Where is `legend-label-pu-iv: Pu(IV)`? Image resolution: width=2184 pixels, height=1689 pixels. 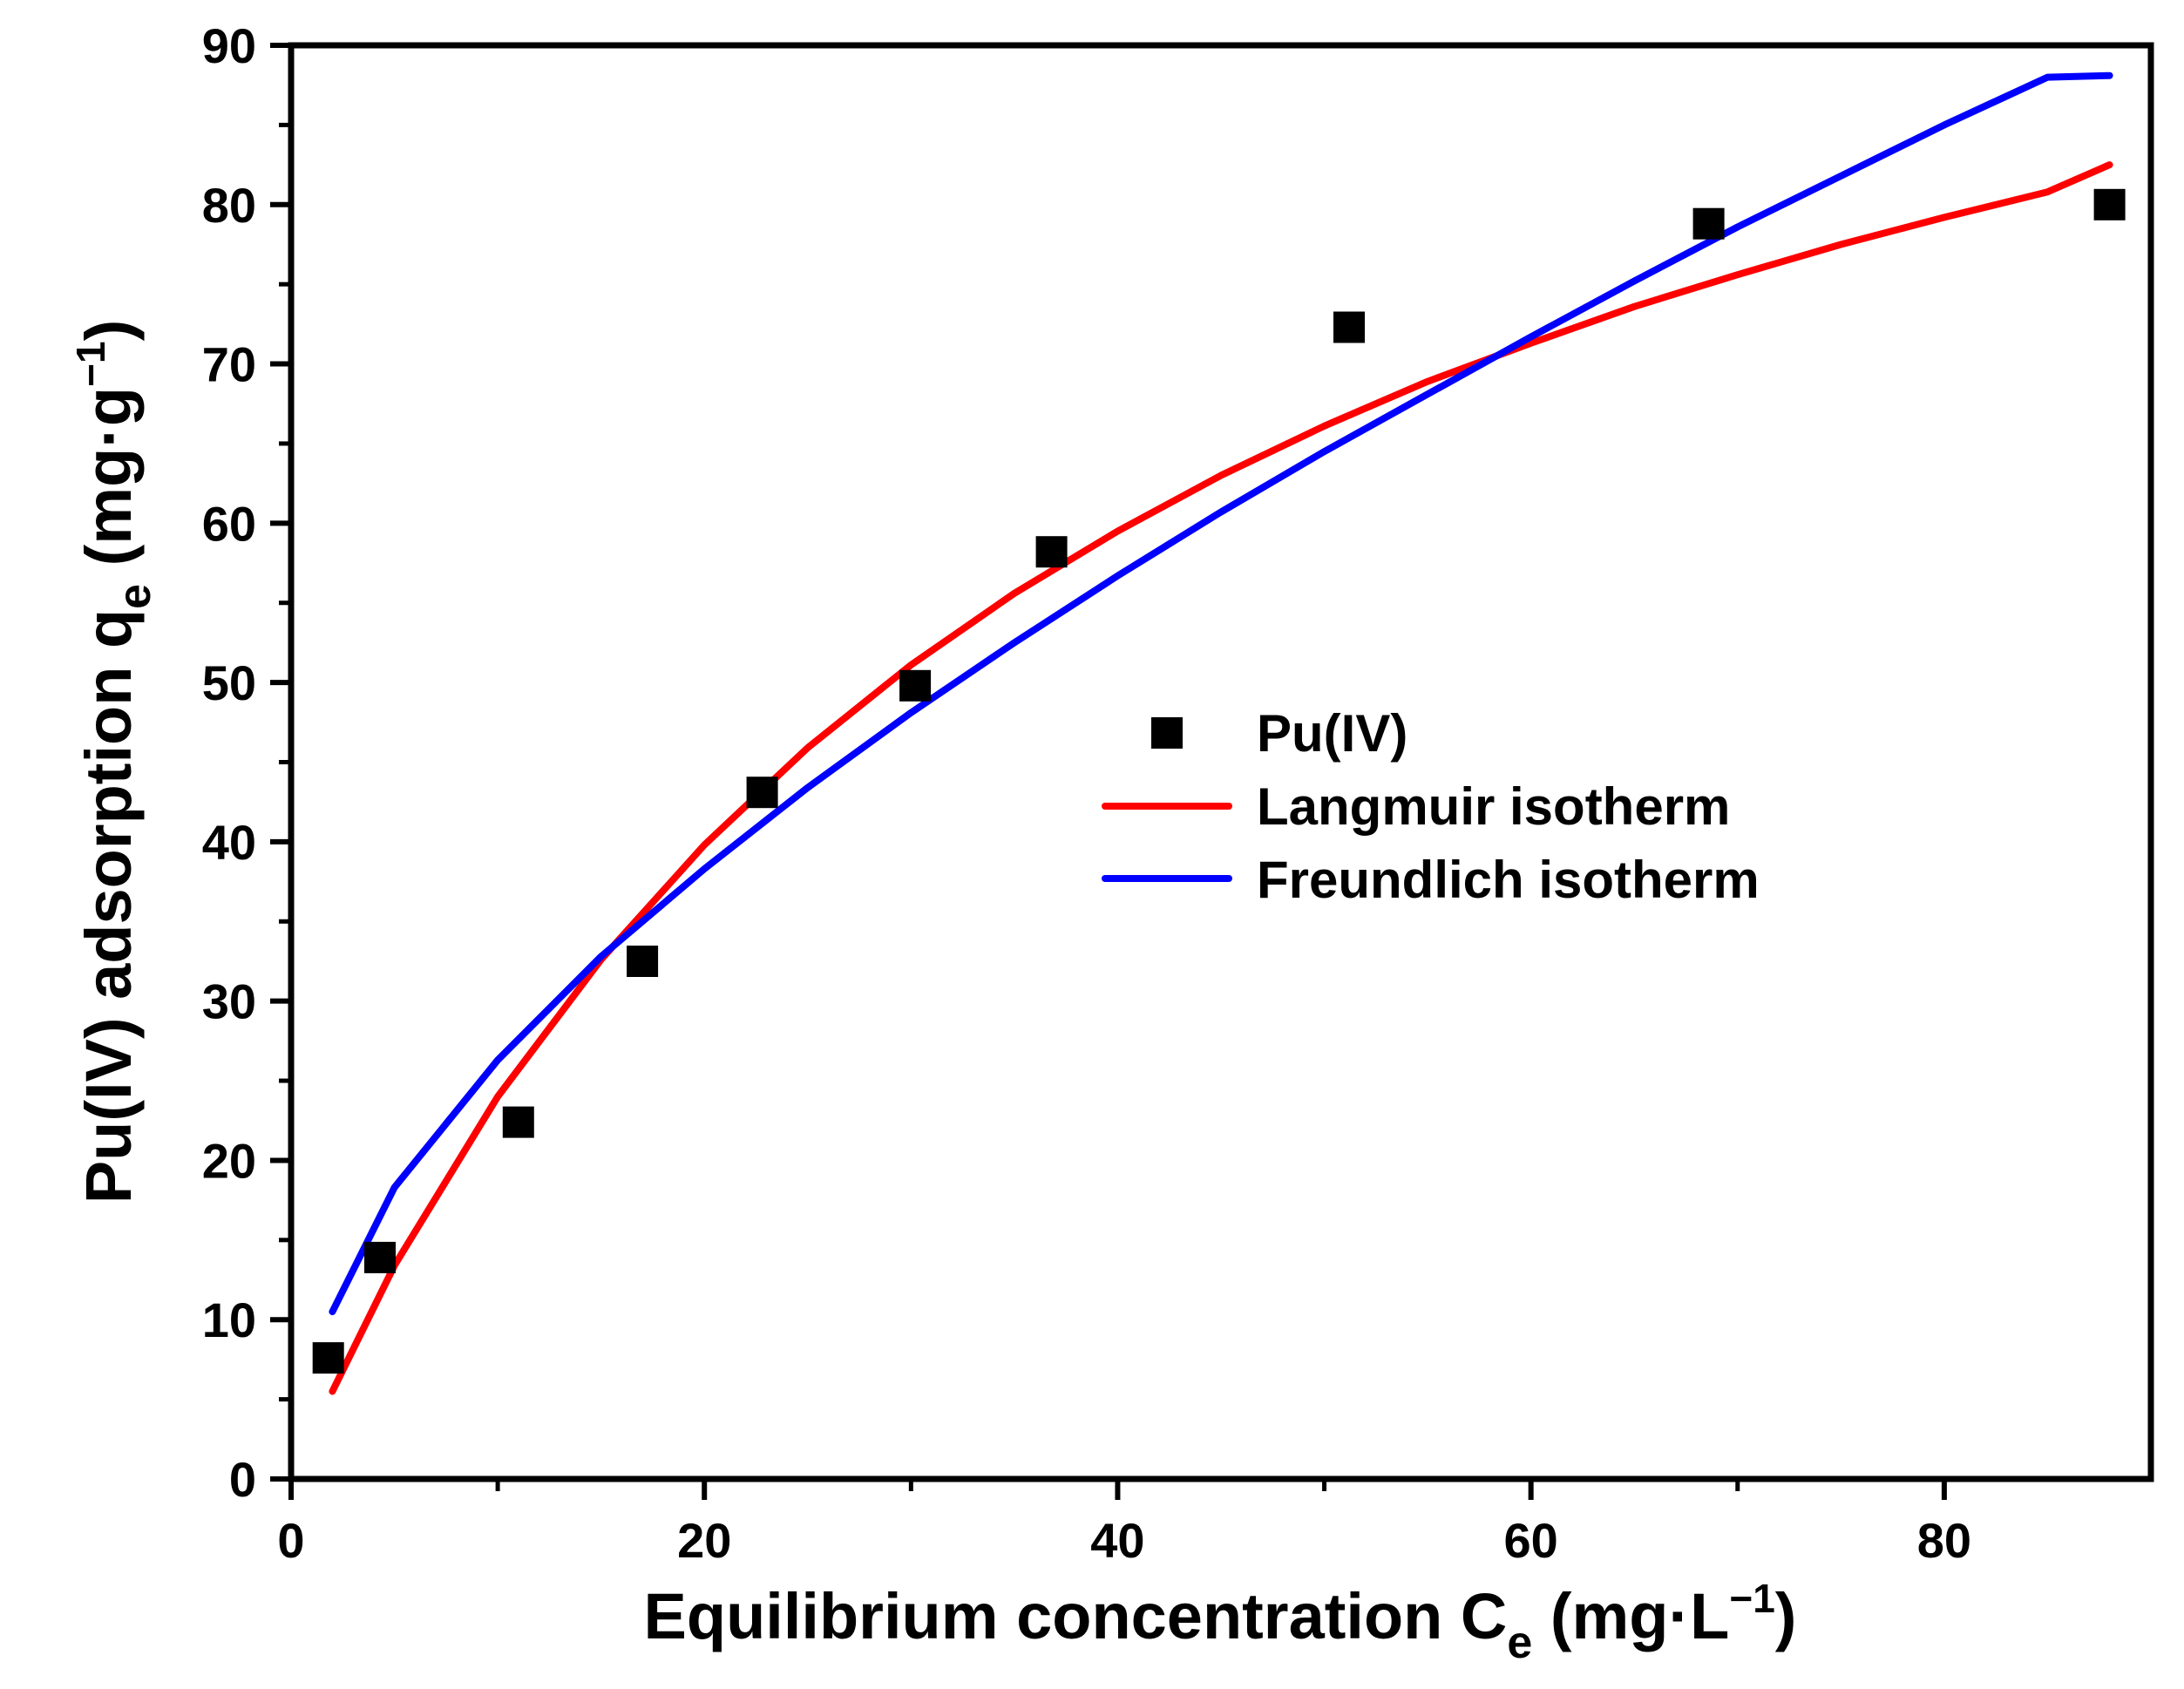 legend-label-pu-iv: Pu(IV) is located at coordinates (1332, 733).